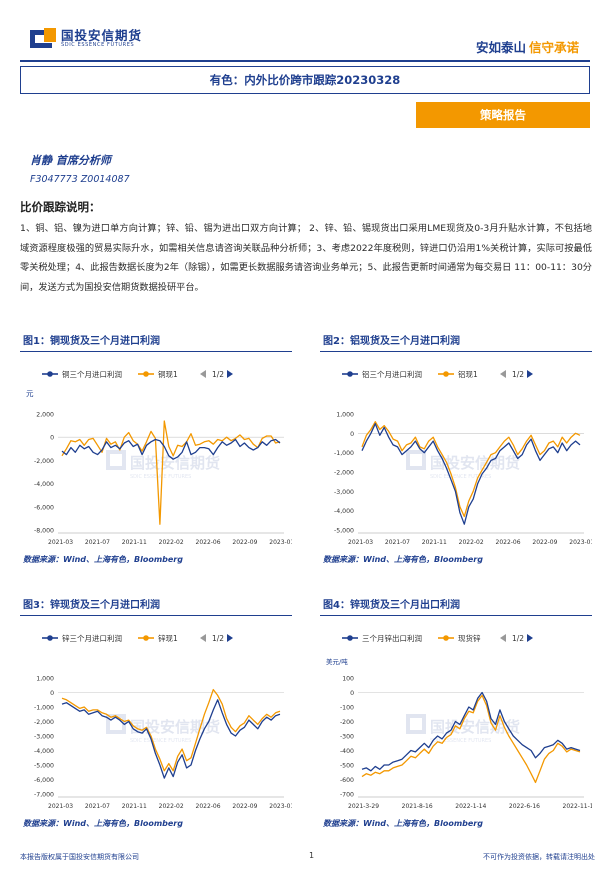  What do you see at coordinates (344, 473) in the screenshot?
I see `y-tick-label: -2,000` at bounding box center [344, 473].